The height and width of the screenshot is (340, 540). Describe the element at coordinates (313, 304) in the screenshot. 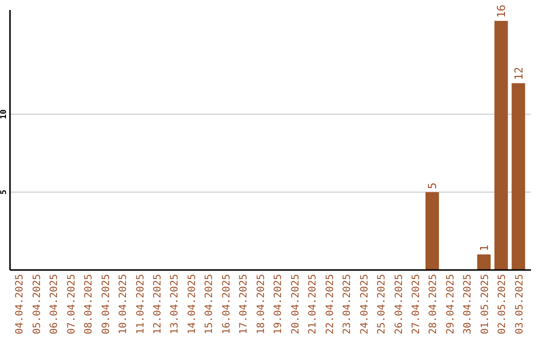

I see `x-tick-label: 21.04.2025` at that location.